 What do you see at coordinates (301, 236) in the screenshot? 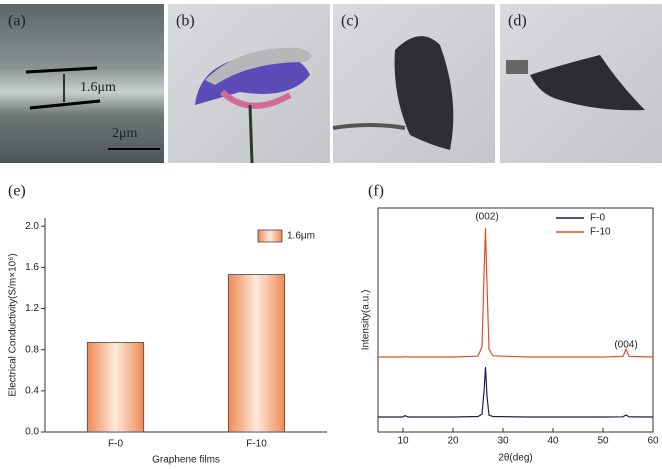
I see `legend-label: 1.6μm` at bounding box center [301, 236].